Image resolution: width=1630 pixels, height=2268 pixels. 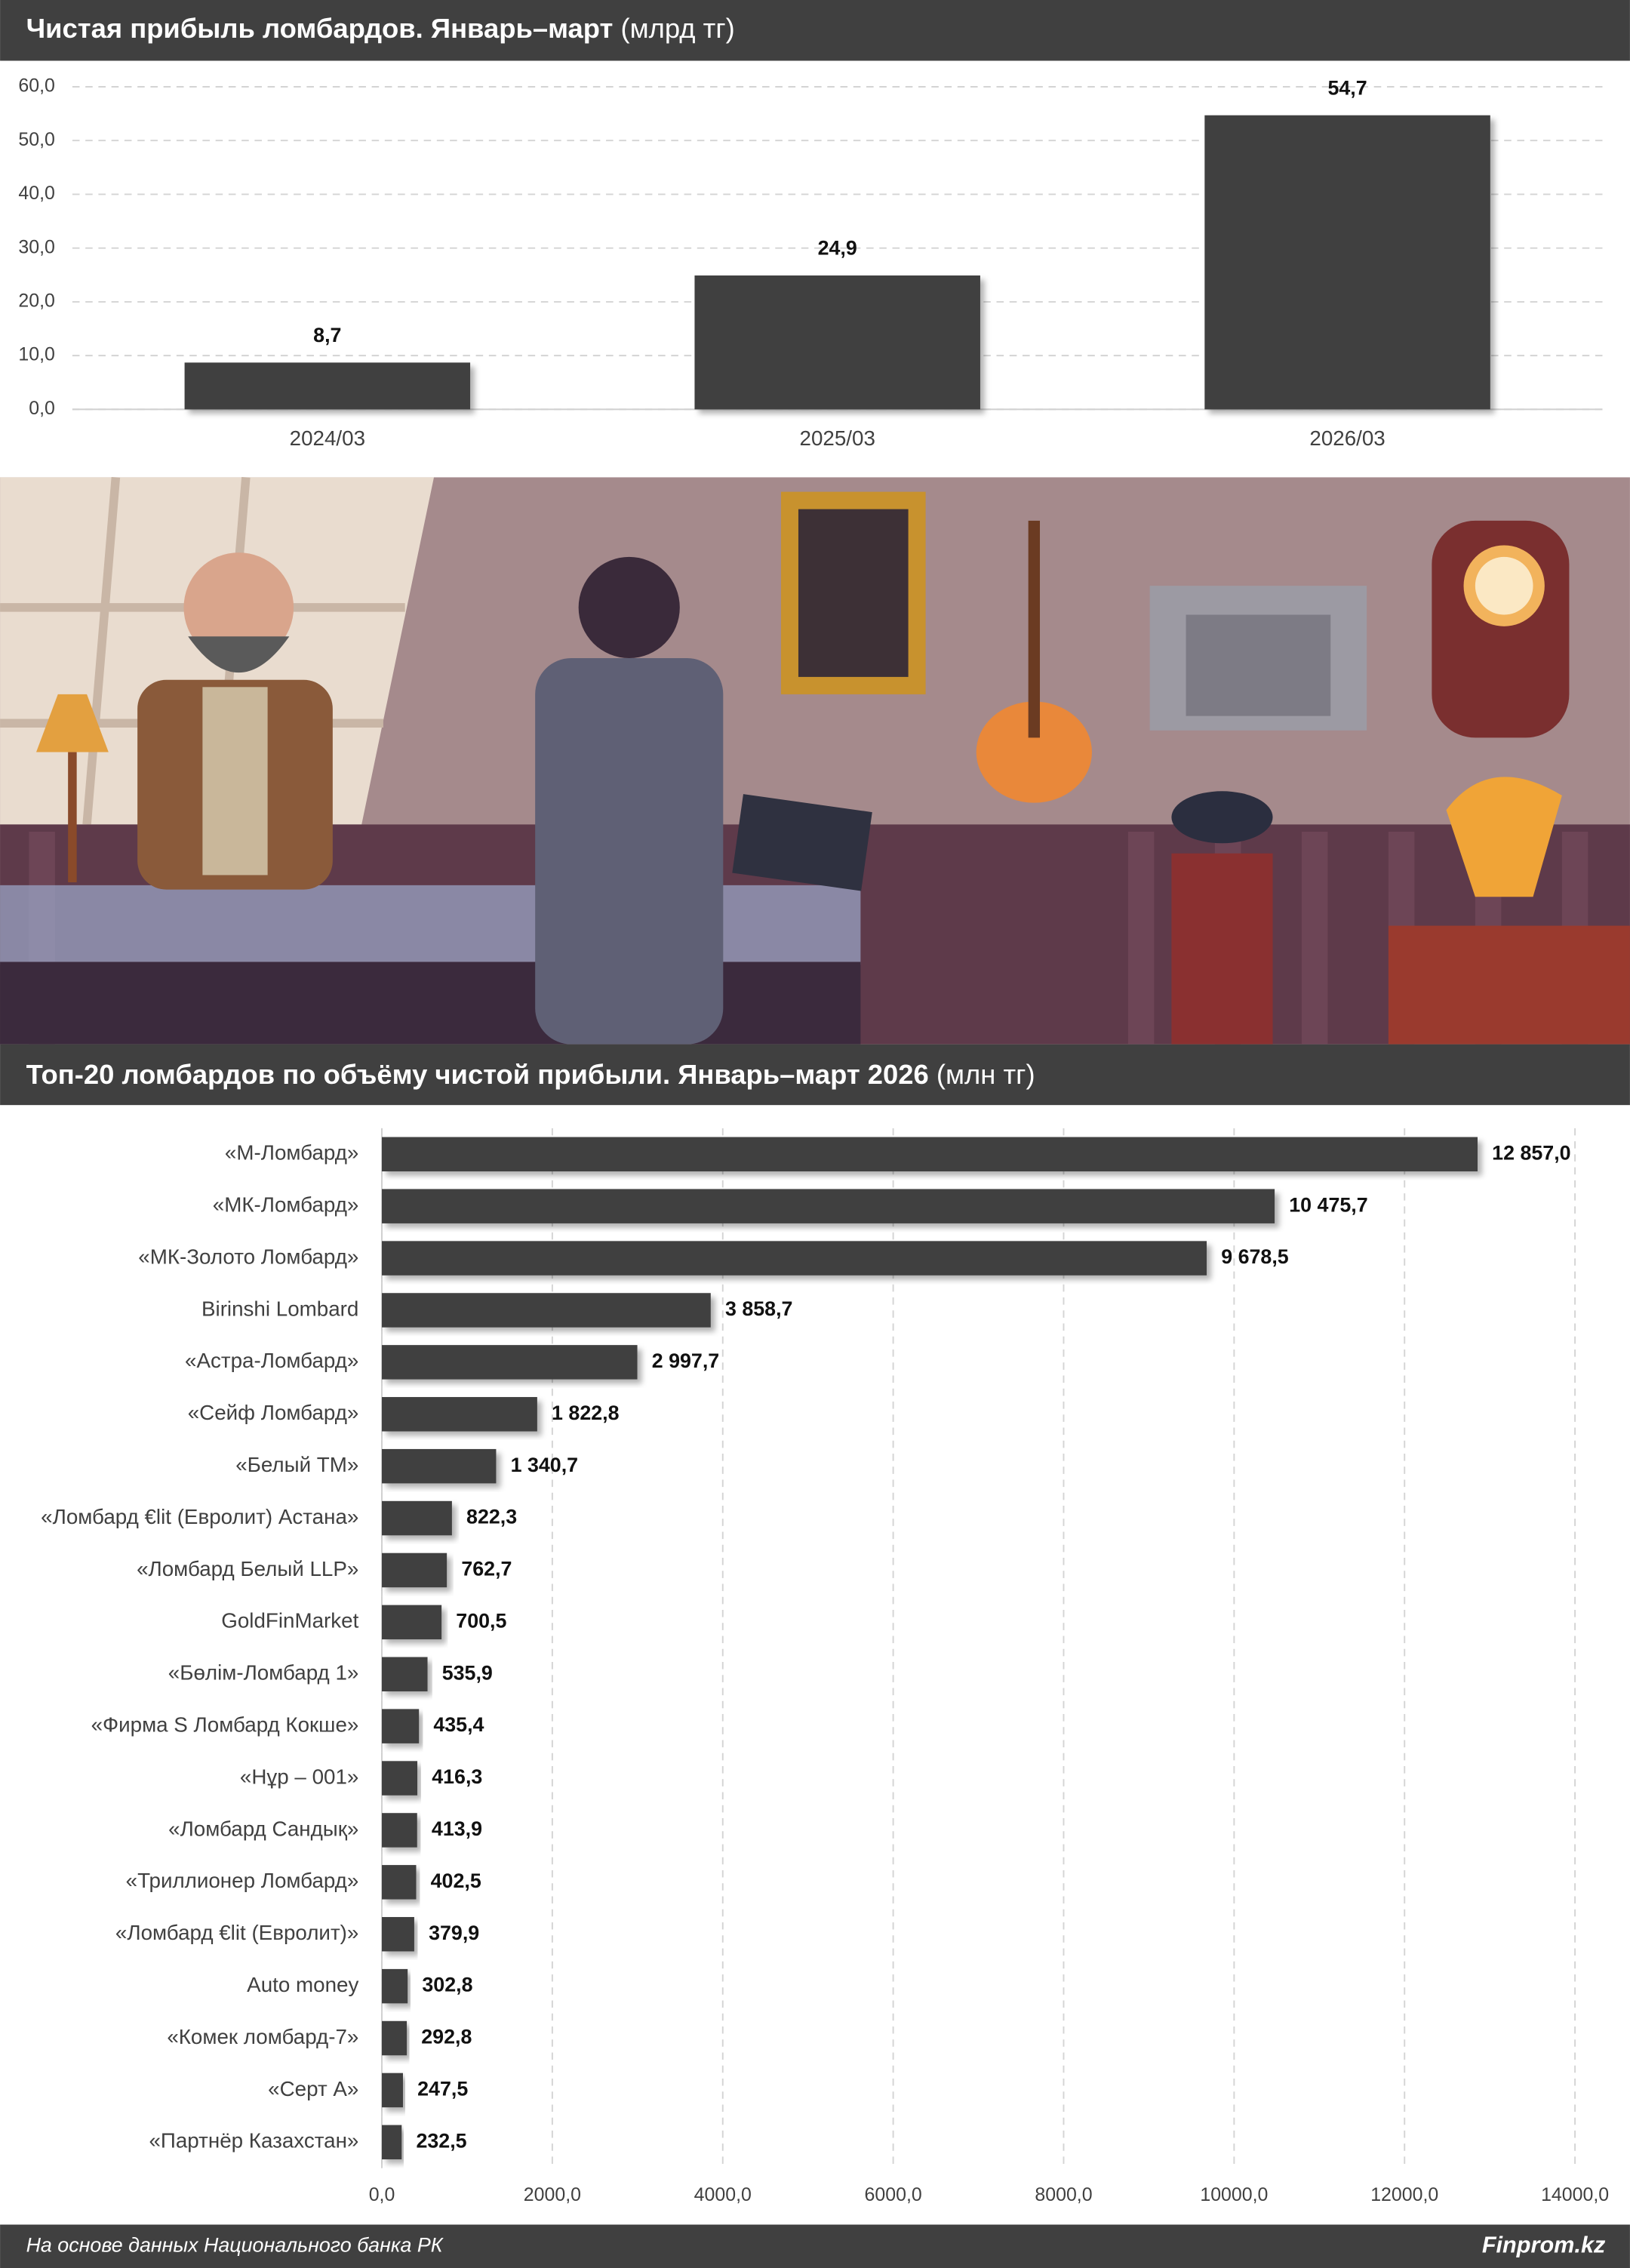 I want to click on value-label: 2 997,7, so click(x=686, y=1360).